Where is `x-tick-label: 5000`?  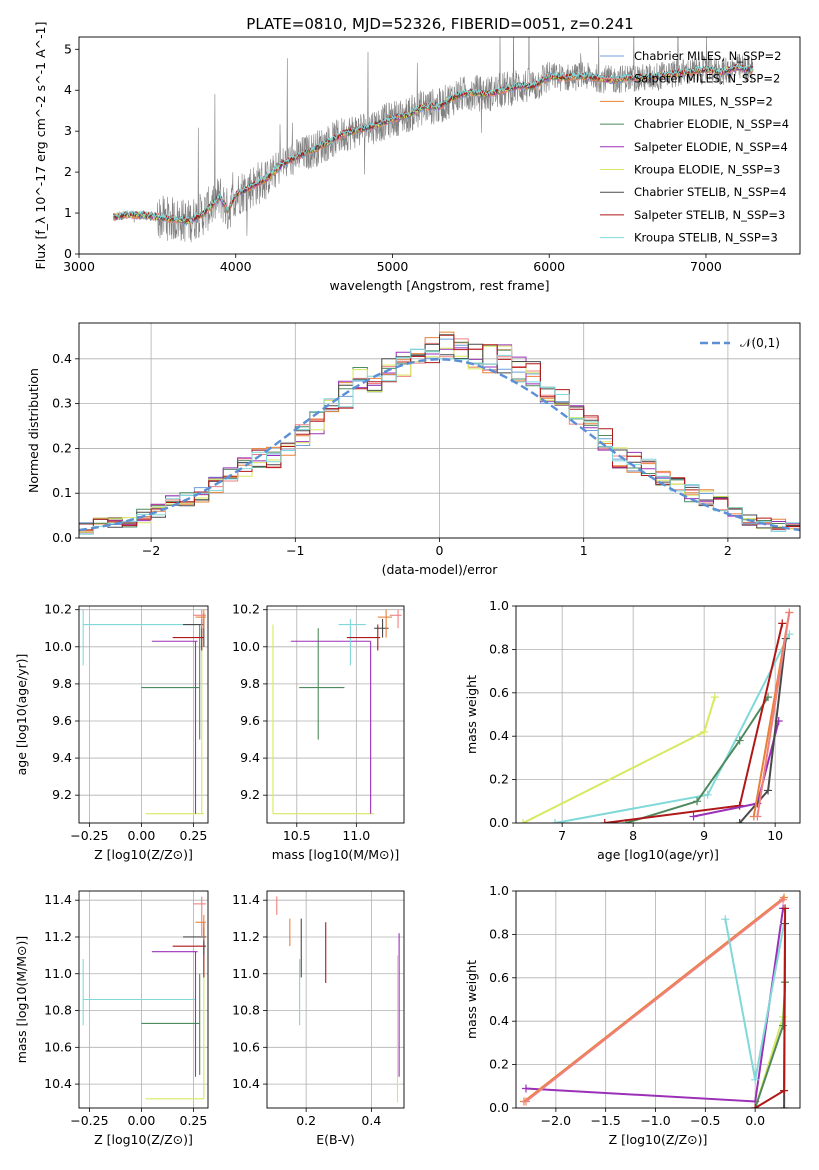 x-tick-label: 5000 is located at coordinates (393, 266).